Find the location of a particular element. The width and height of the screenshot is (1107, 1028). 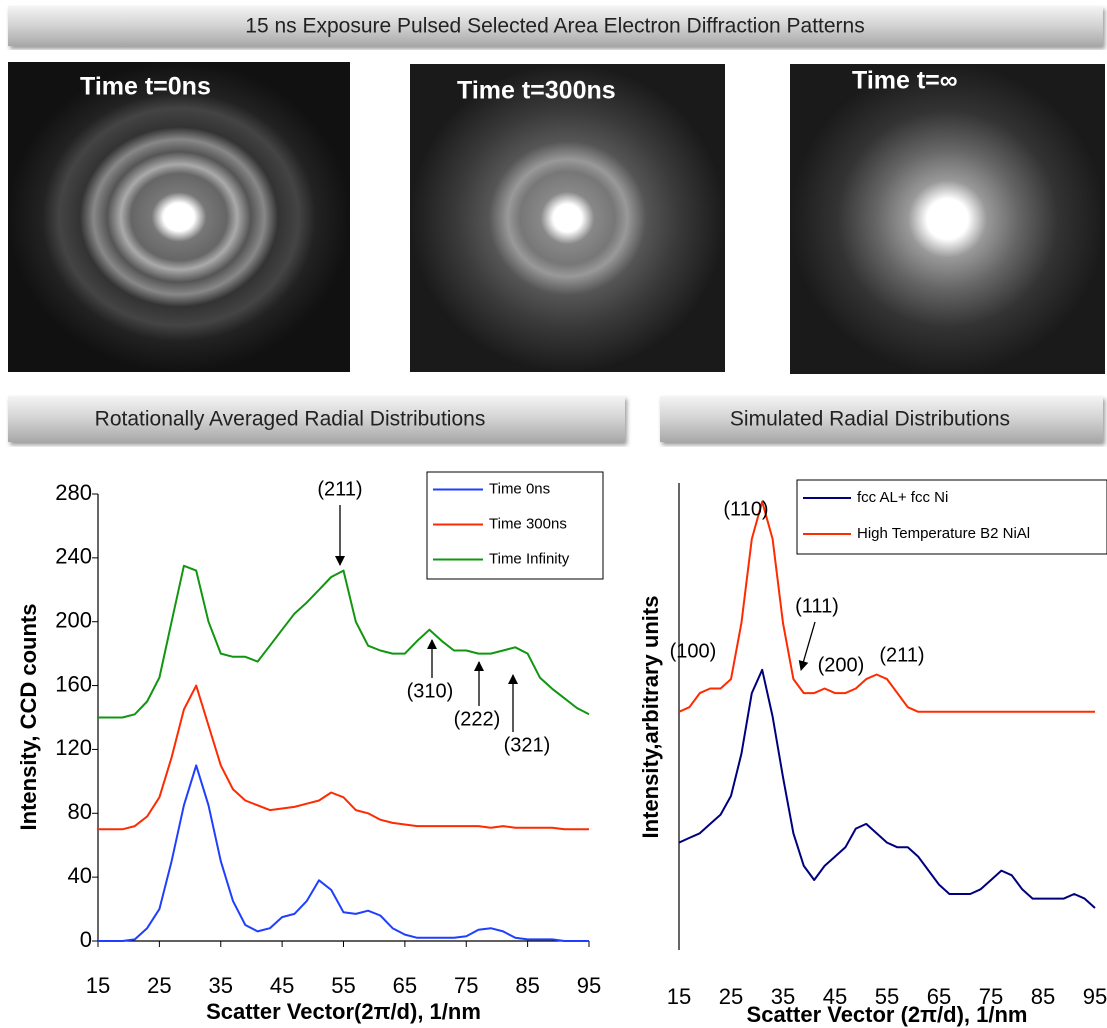

y-tick-label: 120 is located at coordinates (73, 747).